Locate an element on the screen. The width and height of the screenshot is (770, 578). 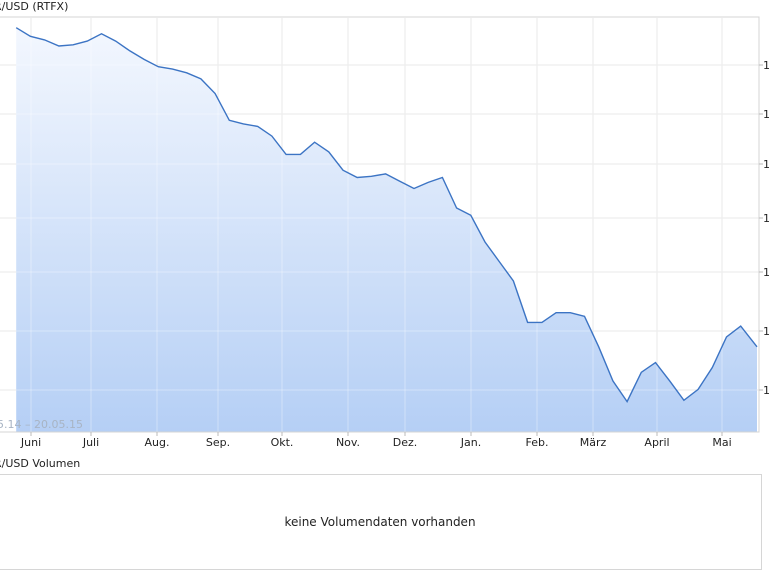
volume-title: R/USD Volumen is located at coordinates (40, 463).